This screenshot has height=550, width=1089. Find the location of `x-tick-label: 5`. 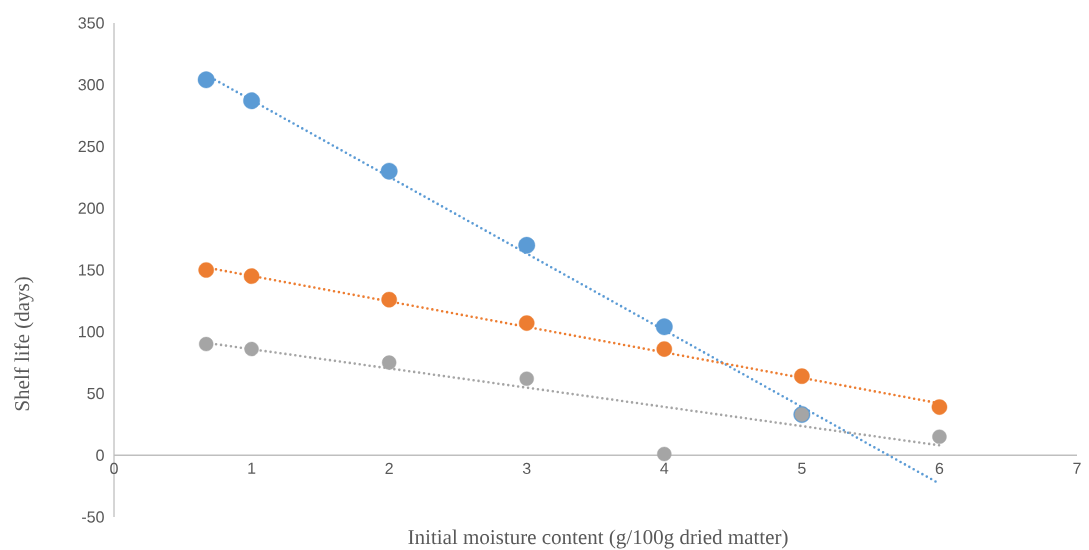

x-tick-label: 5 is located at coordinates (802, 468).